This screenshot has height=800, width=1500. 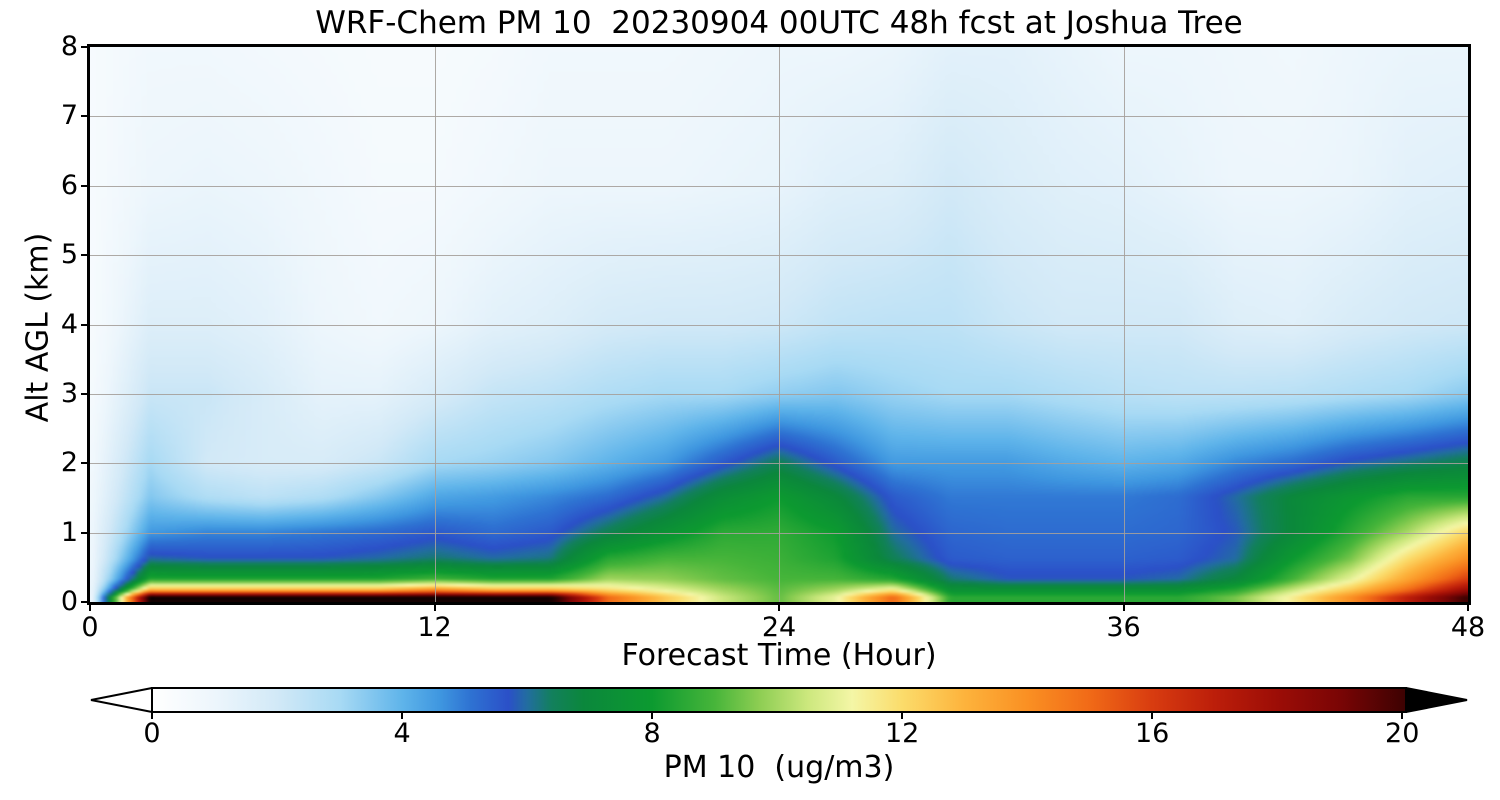 I want to click on y-tick-label: 1, so click(x=69, y=532).